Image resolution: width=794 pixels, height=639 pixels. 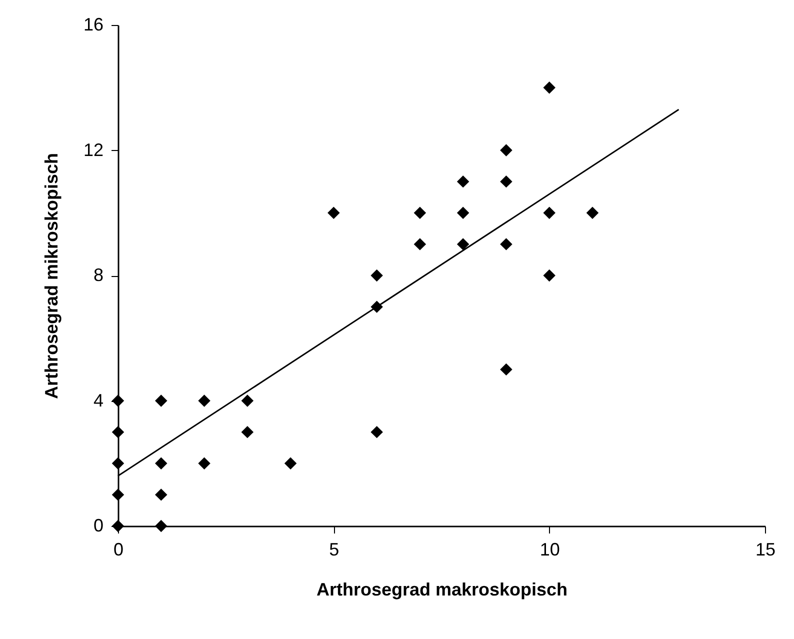 I want to click on x-tick-label: 5, so click(x=334, y=550).